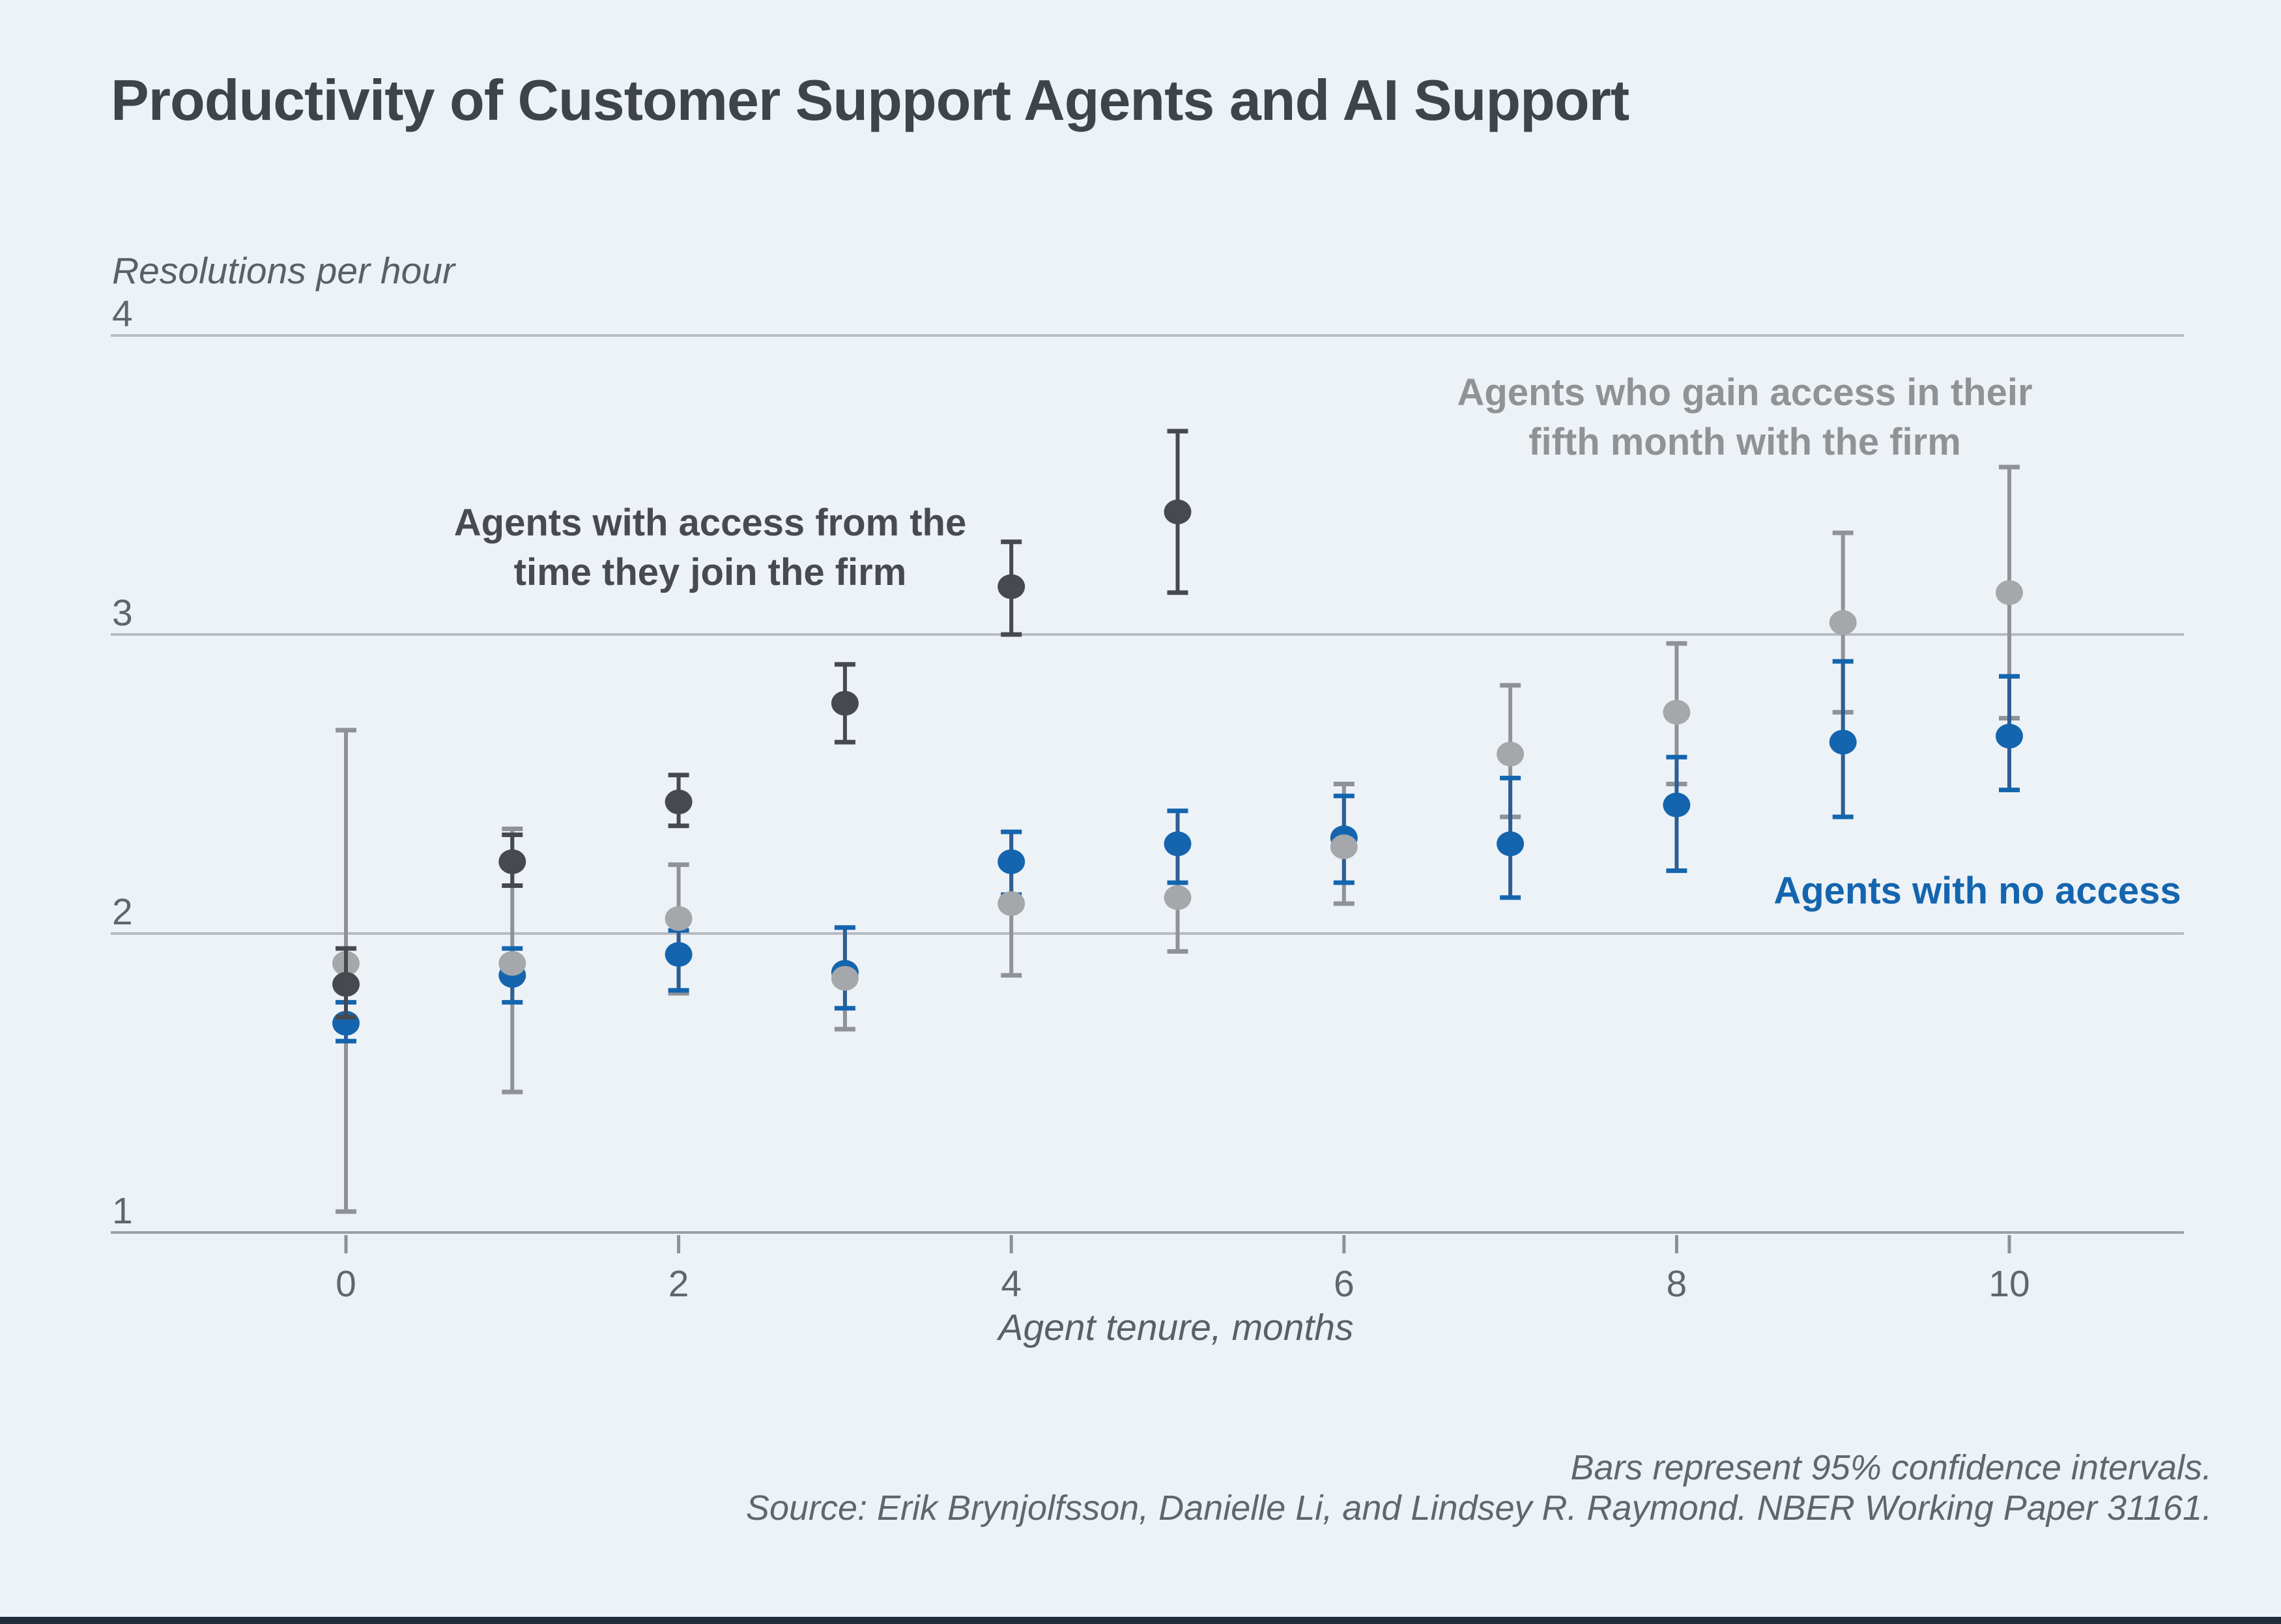  Describe the element at coordinates (1843, 622) in the screenshot. I see `data-point-gain-access-fifth-month-m9` at that location.